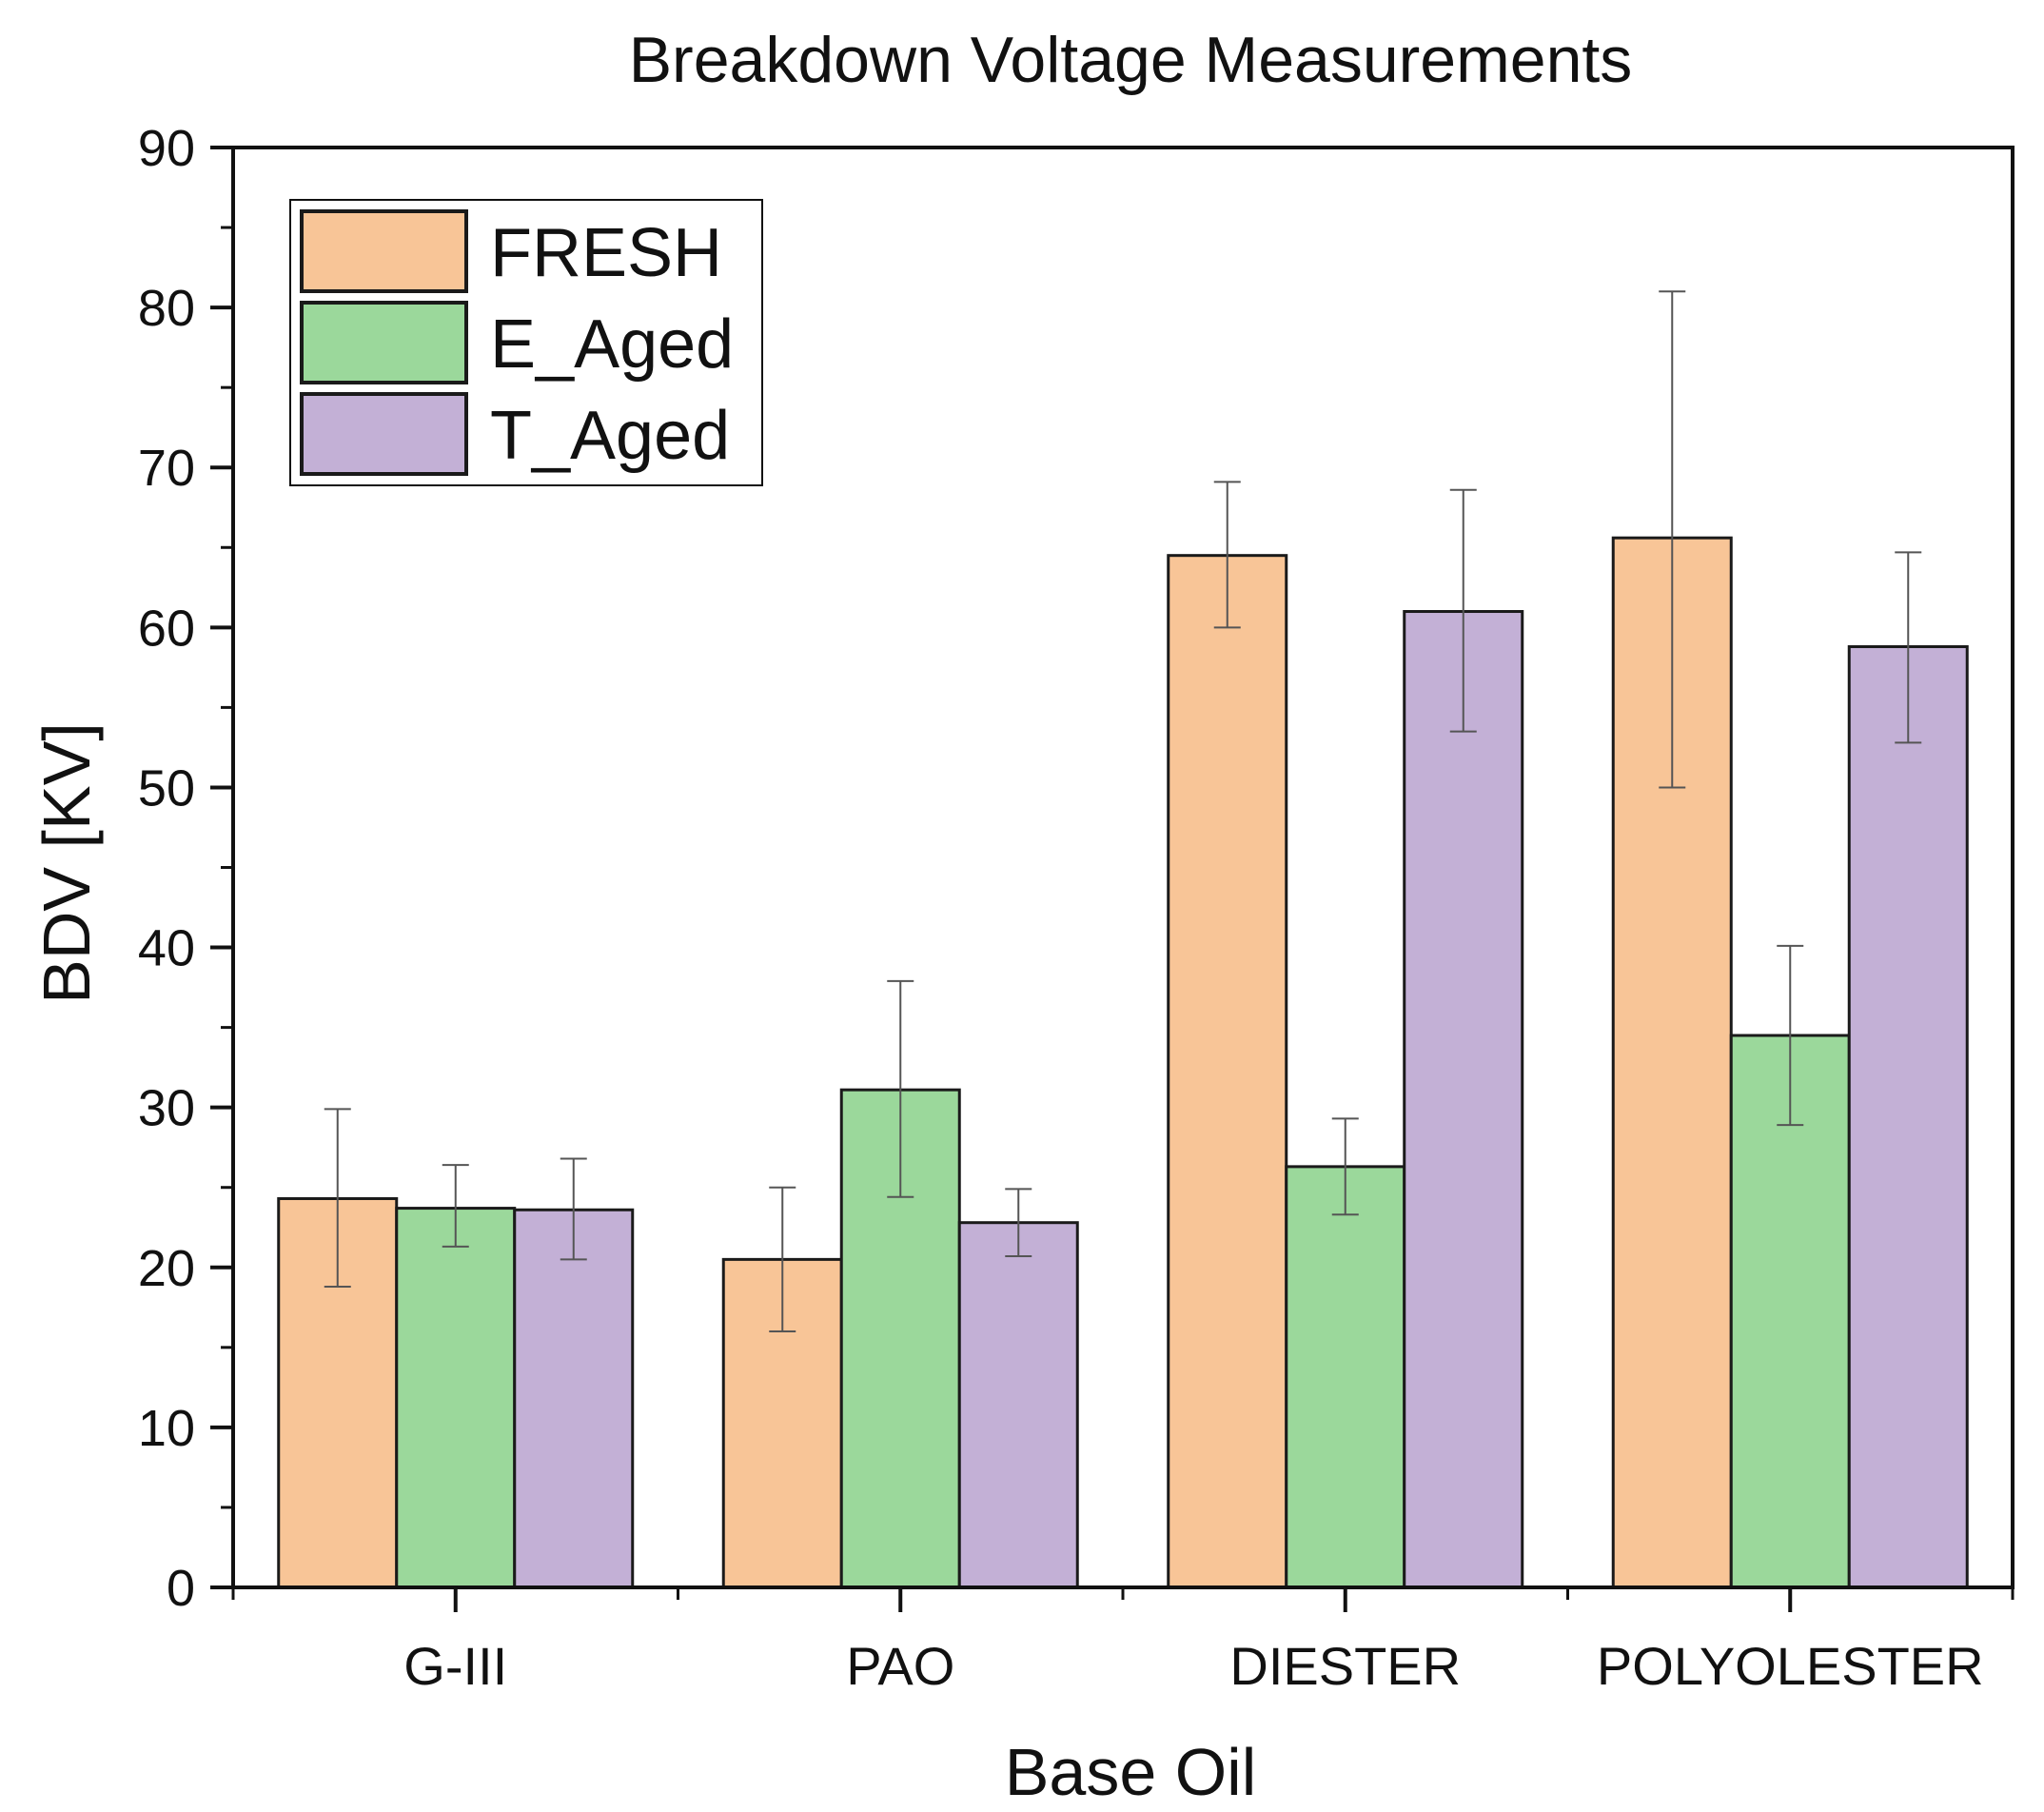 Image resolution: width=2044 pixels, height=1812 pixels. What do you see at coordinates (900, 1666) in the screenshot?
I see `x-tick-label-pao: PAO` at bounding box center [900, 1666].